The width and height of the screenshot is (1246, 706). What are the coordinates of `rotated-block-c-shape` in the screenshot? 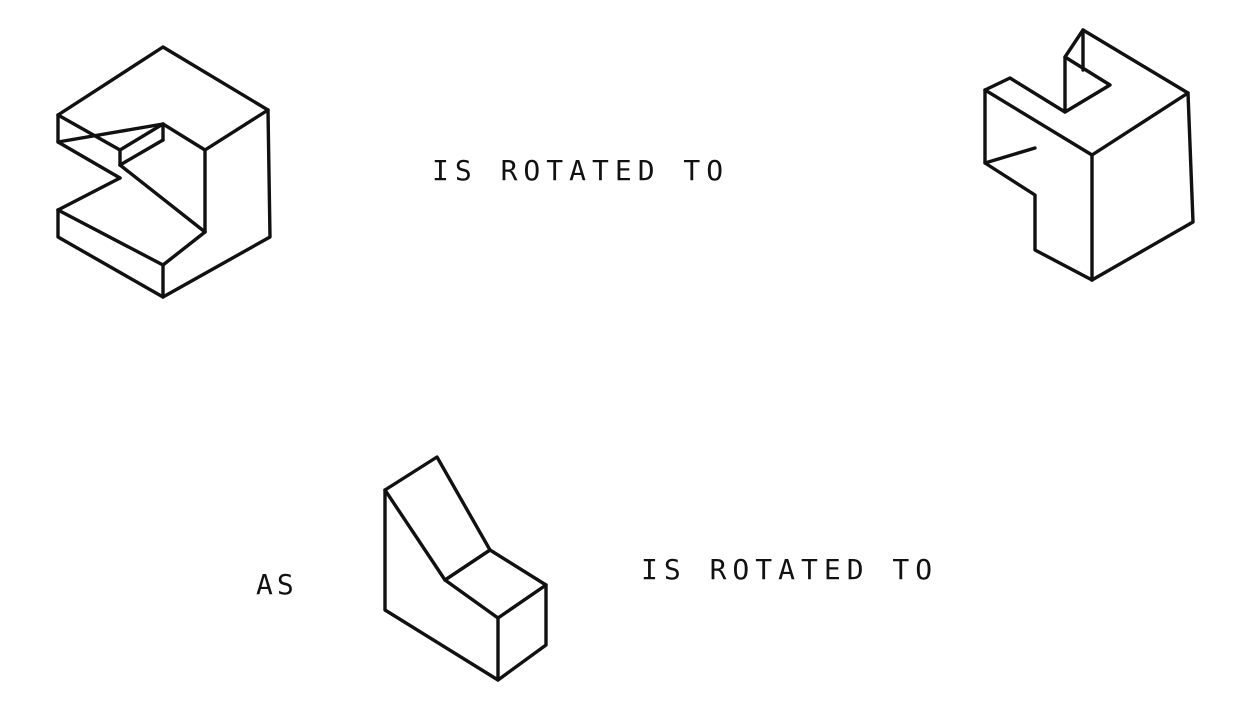 It's located at (1089, 155).